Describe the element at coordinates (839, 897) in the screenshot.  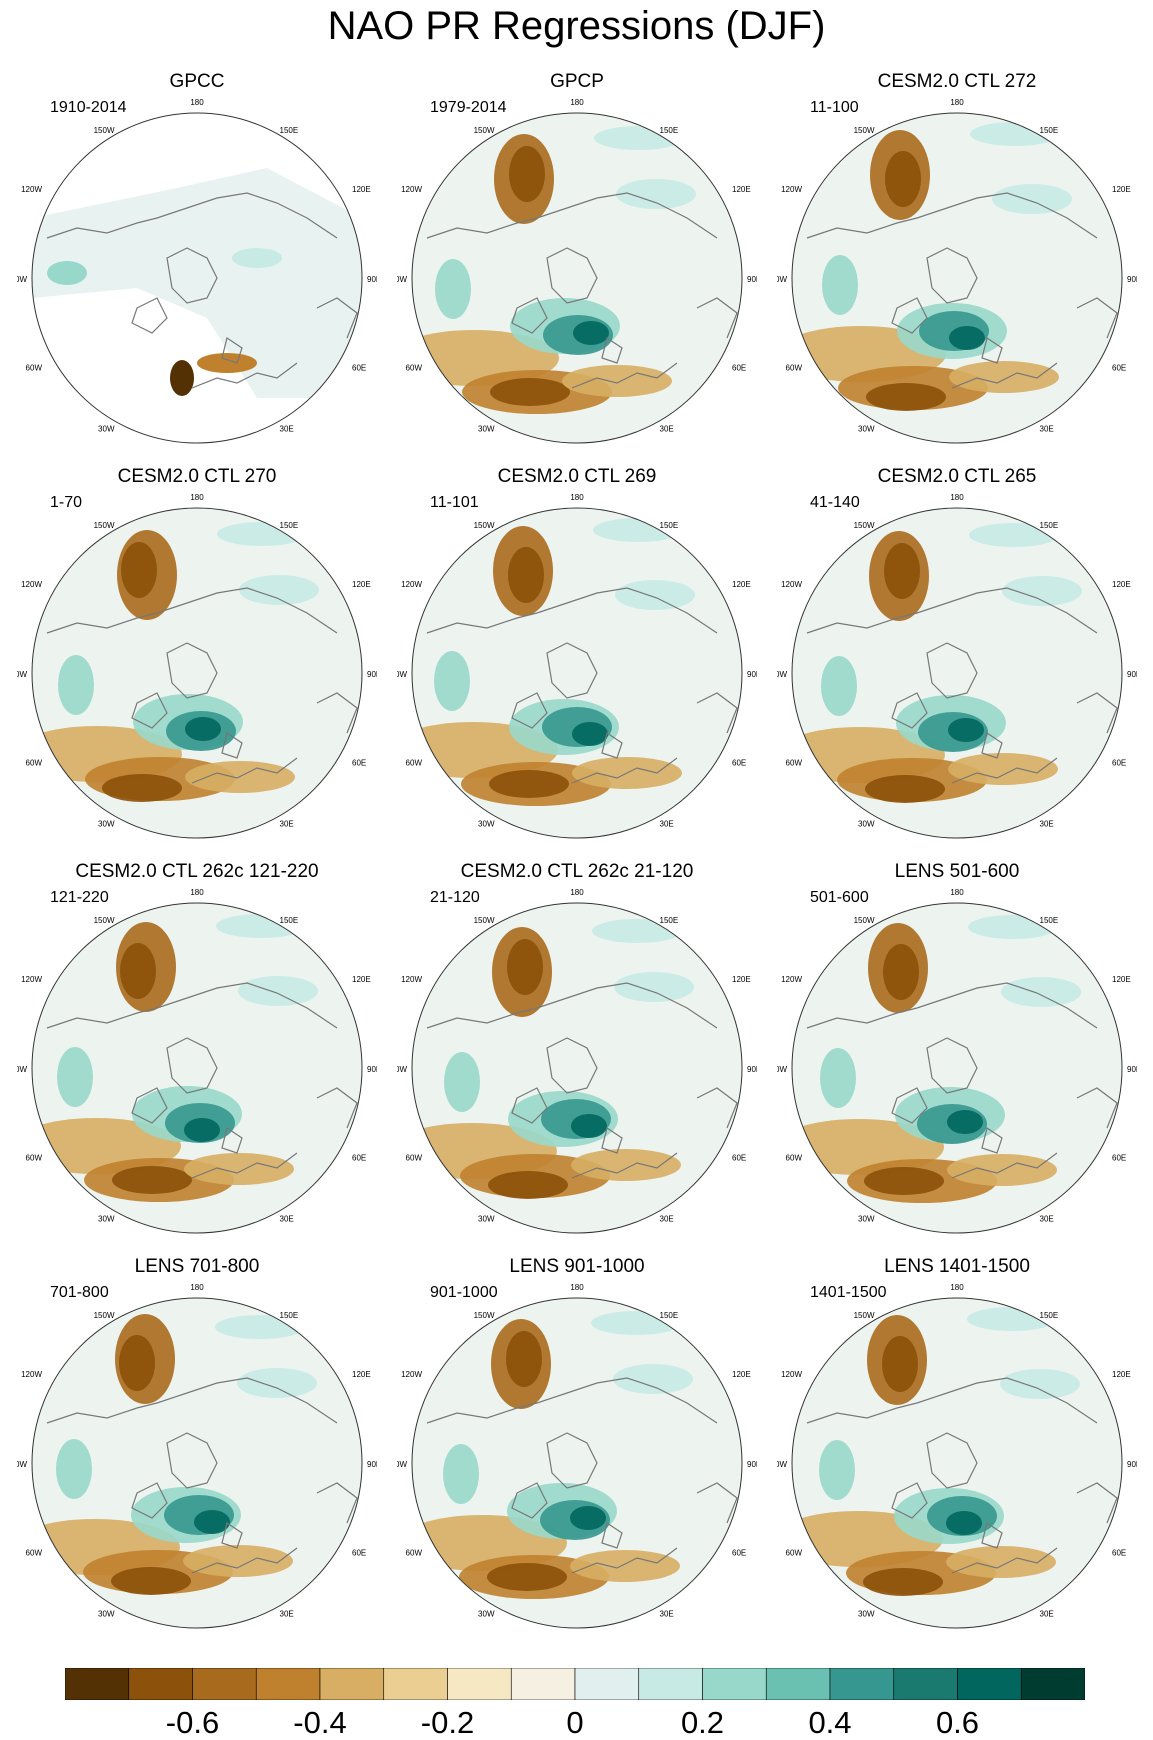
I see `period-label: 501-600` at that location.